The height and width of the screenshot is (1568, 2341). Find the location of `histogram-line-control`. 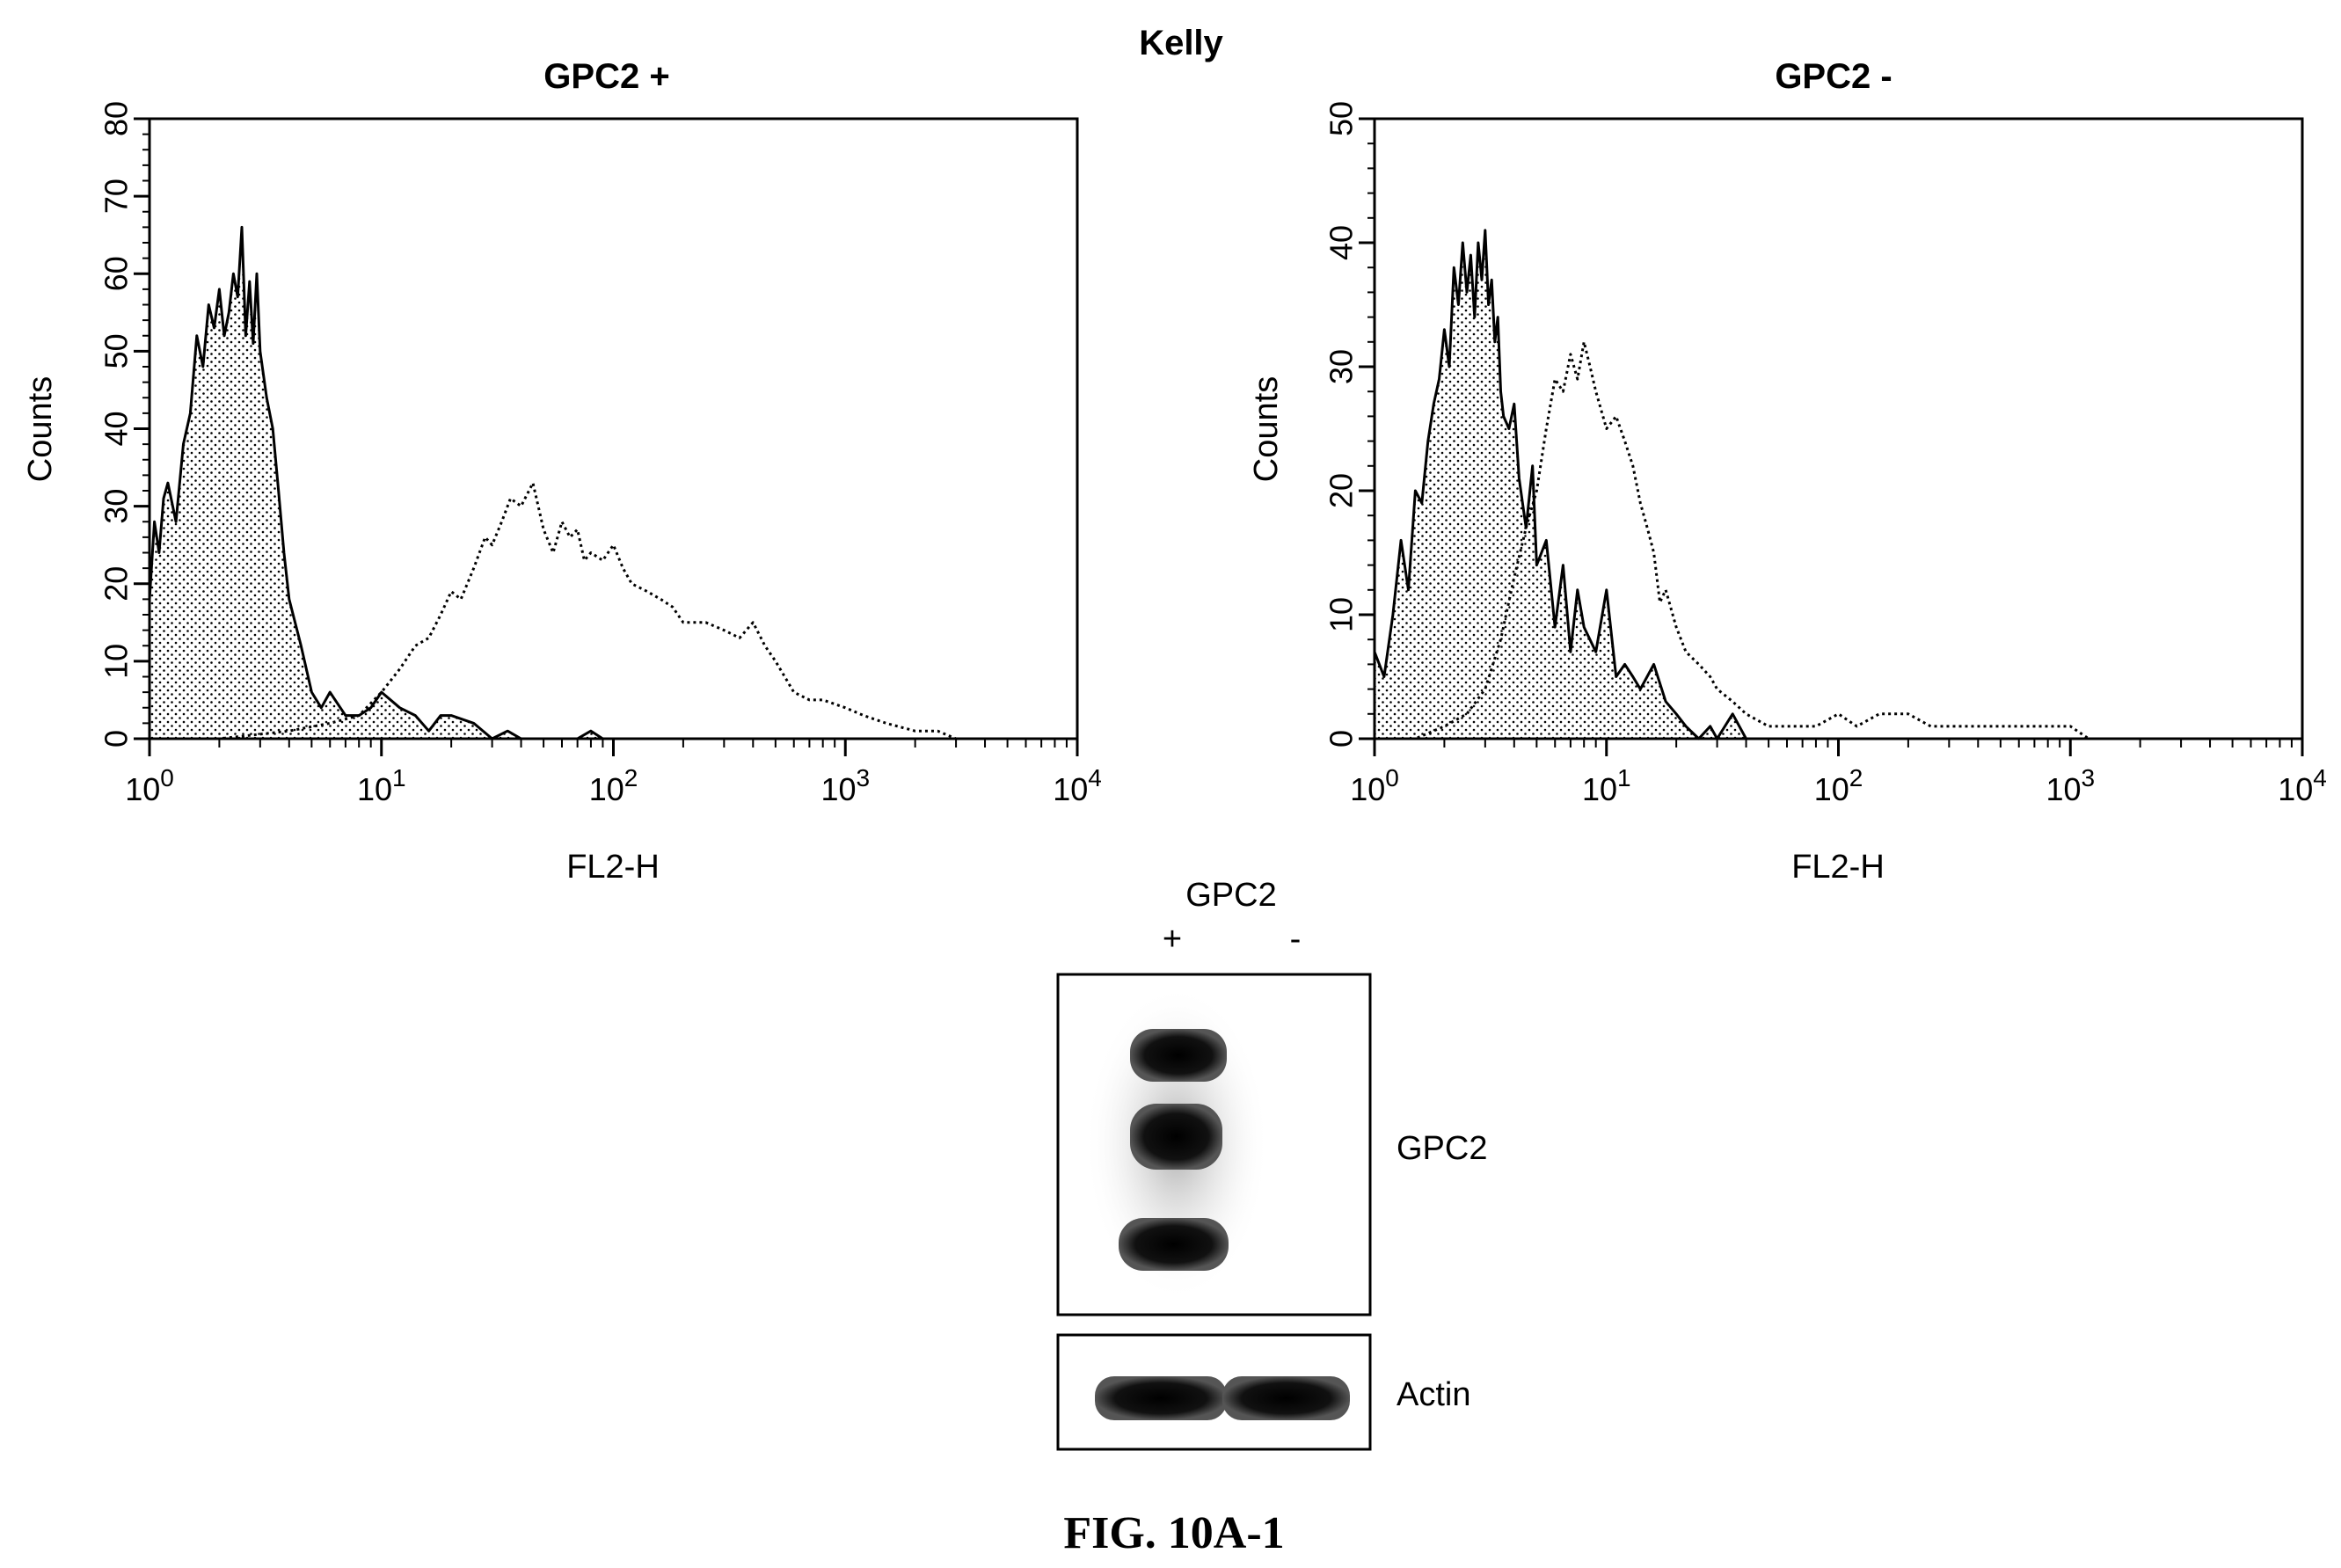

histogram-line-control is located at coordinates (1838, 484).